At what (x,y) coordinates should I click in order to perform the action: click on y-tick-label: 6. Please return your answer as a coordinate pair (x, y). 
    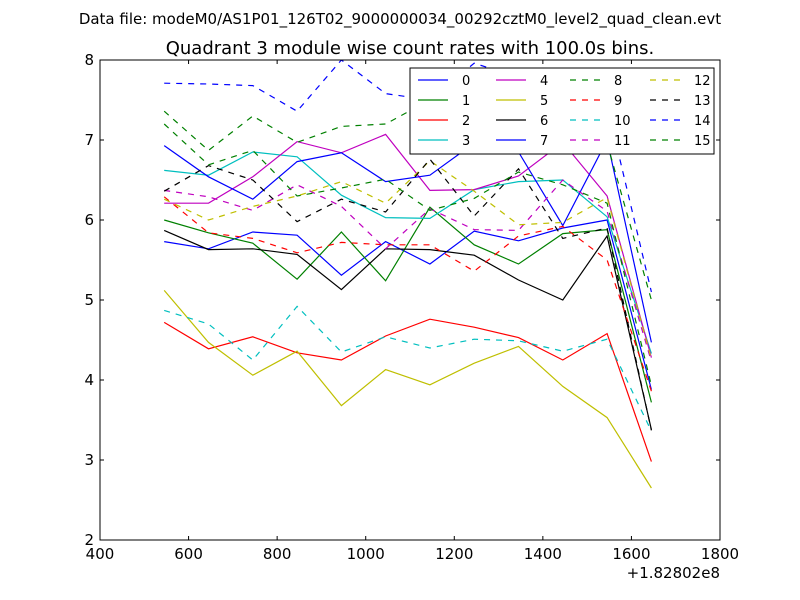
    Looking at the image, I should click on (89, 220).